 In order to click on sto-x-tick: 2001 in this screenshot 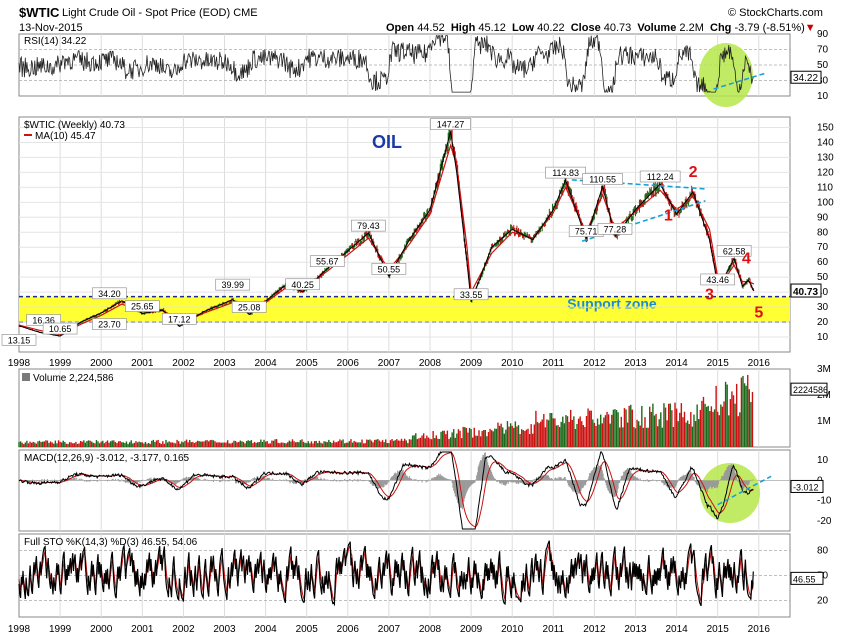, I will do `click(142, 629)`.